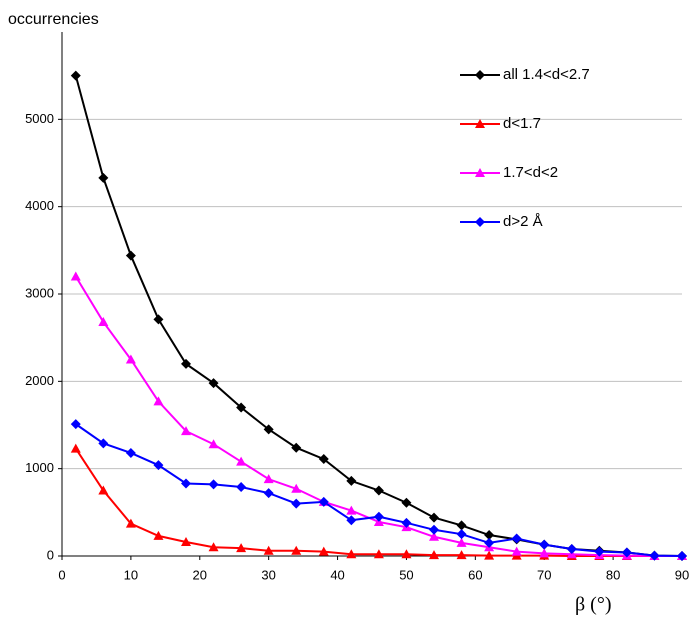 The height and width of the screenshot is (620, 692). What do you see at coordinates (593, 605) in the screenshot?
I see `x-axis-label: β (°)` at bounding box center [593, 605].